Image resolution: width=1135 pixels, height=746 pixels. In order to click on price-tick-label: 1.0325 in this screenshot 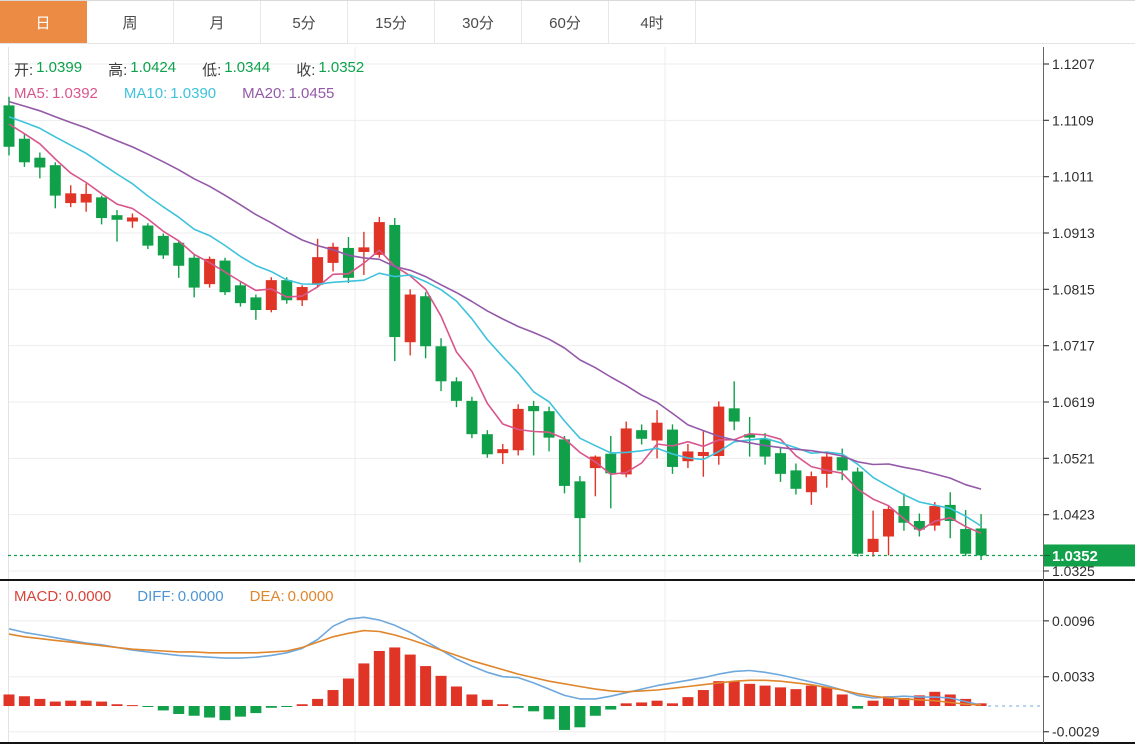, I will do `click(1073, 571)`.